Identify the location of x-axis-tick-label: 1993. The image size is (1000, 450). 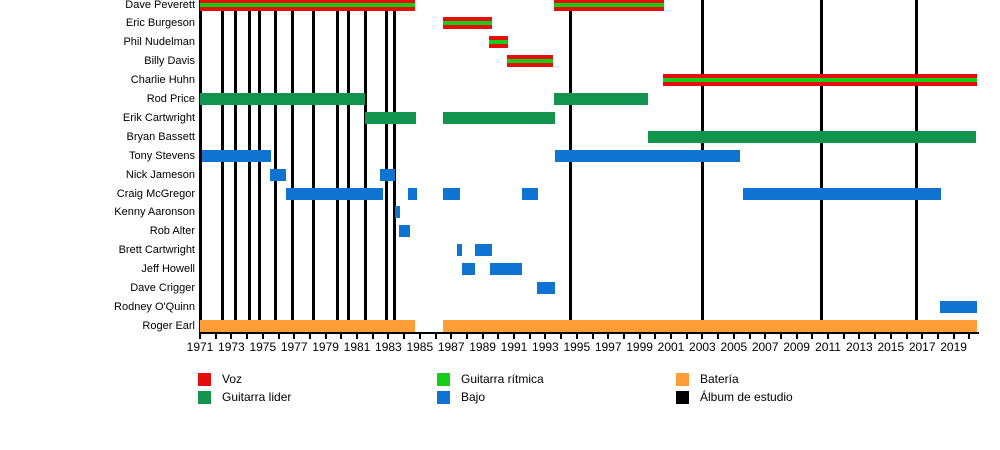
(545, 347).